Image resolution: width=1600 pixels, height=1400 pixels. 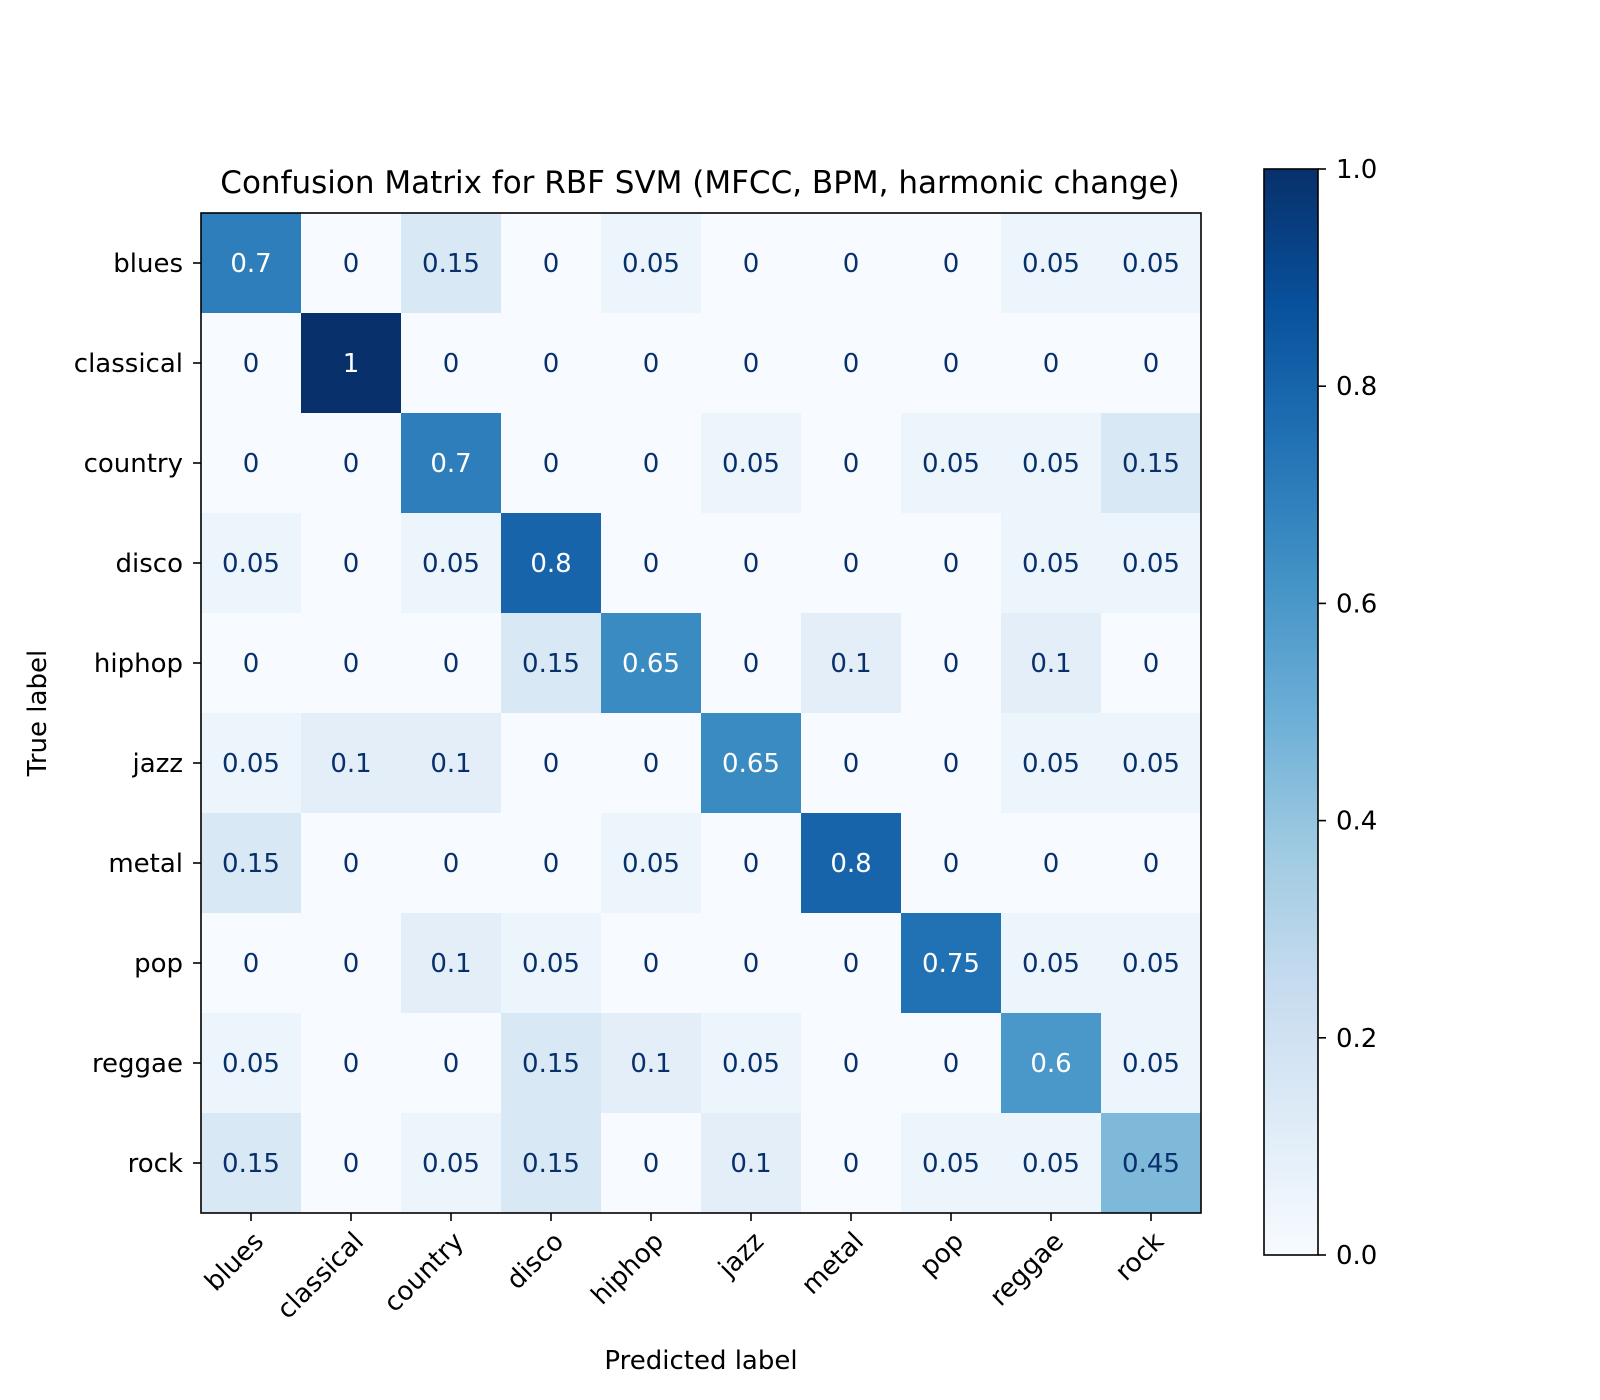 What do you see at coordinates (1291, 712) in the screenshot?
I see `colorbar` at bounding box center [1291, 712].